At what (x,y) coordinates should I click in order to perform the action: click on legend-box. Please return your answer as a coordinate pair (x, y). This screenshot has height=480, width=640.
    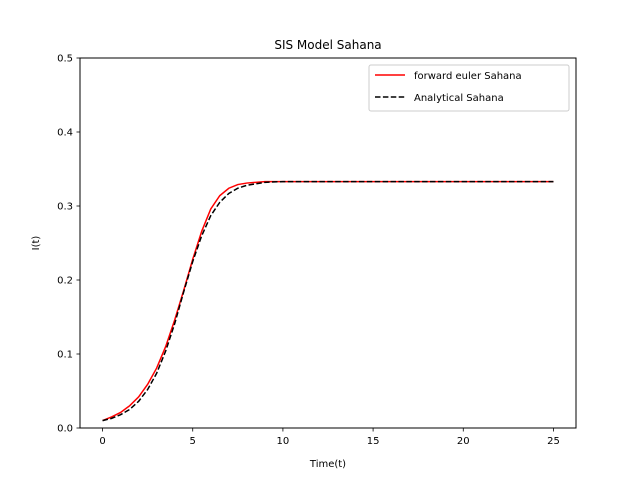
    Looking at the image, I should click on (469, 88).